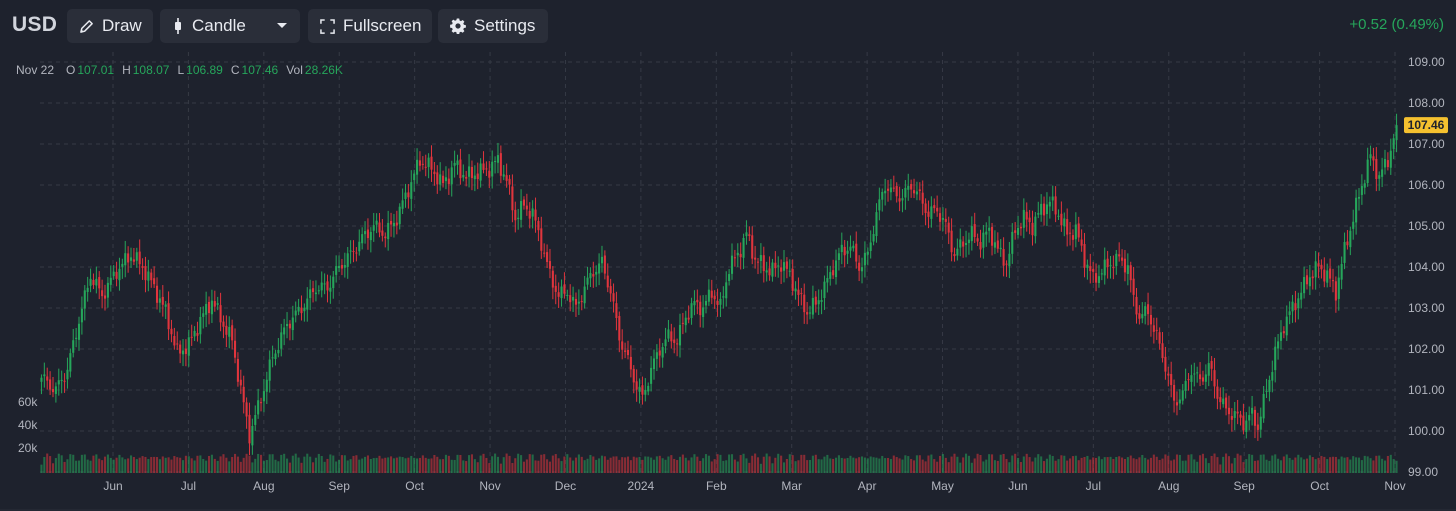  Describe the element at coordinates (1426, 267) in the screenshot. I see `price-tick-label: 104.00` at that location.